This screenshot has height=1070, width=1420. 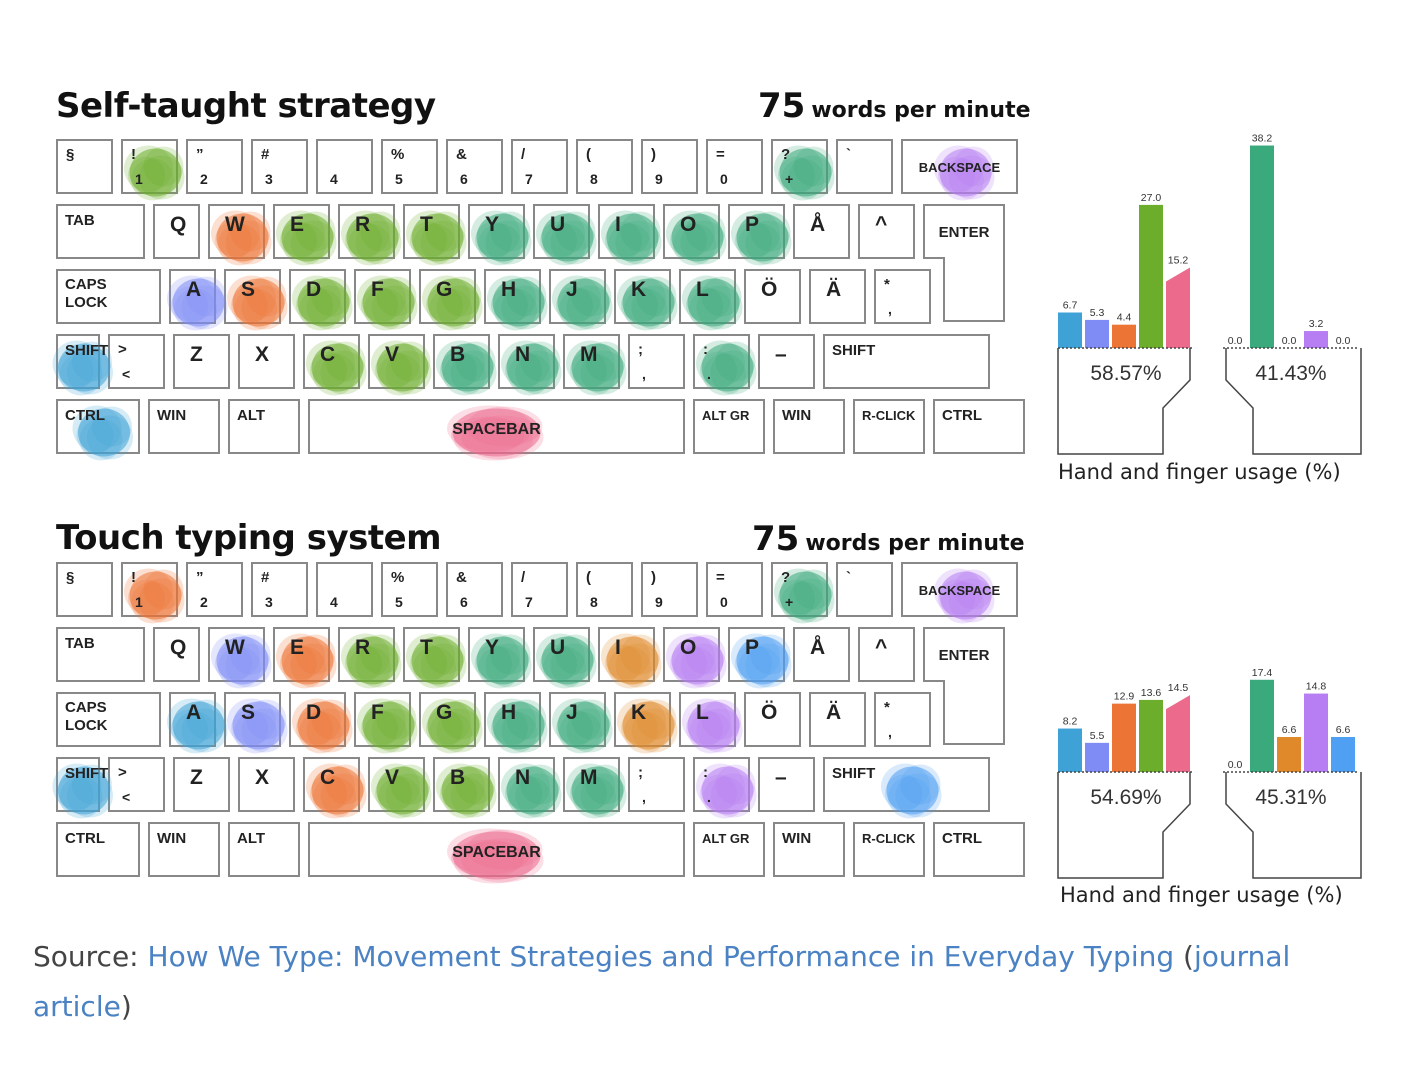 What do you see at coordinates (133, 154) in the screenshot?
I see `key-label-symbol: !` at bounding box center [133, 154].